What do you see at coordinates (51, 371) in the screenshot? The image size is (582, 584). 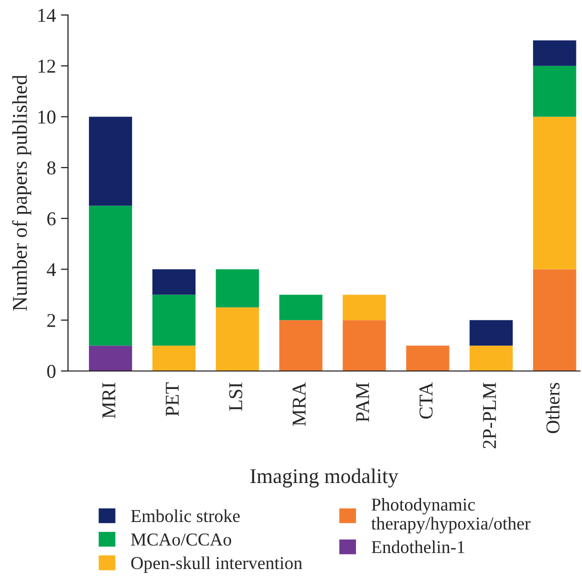 I see `y-tick-label: 0` at bounding box center [51, 371].